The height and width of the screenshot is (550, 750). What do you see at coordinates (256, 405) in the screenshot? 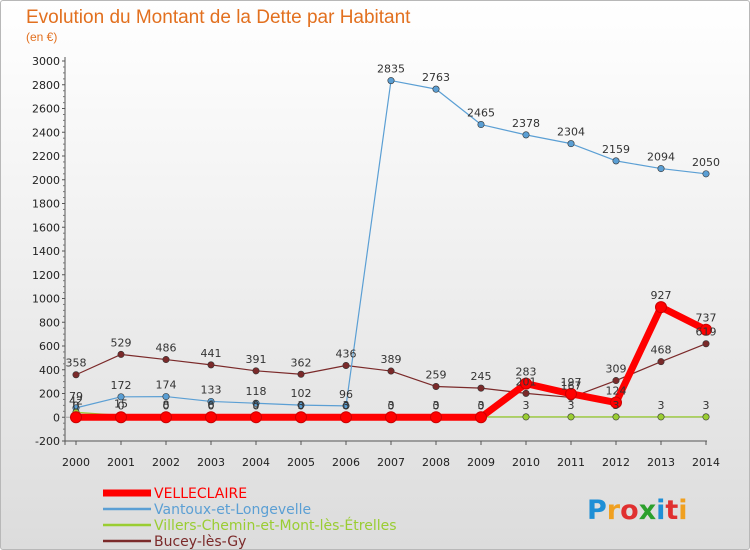
I see `data-label-0-2004: 0` at bounding box center [256, 405].